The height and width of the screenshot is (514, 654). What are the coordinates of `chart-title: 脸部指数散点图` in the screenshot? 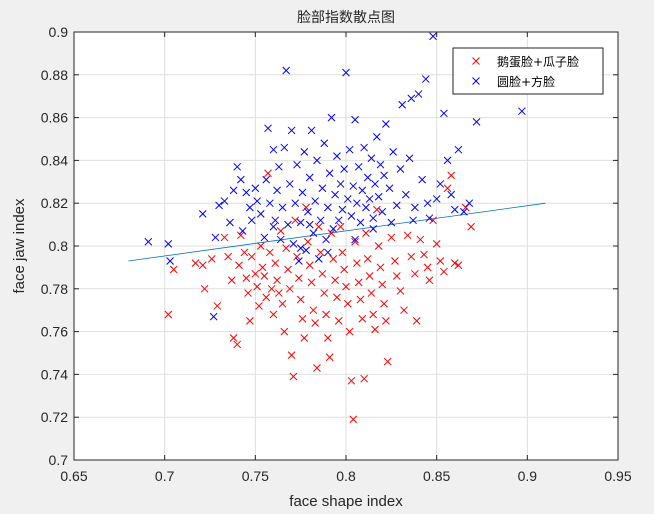 It's located at (346, 18).